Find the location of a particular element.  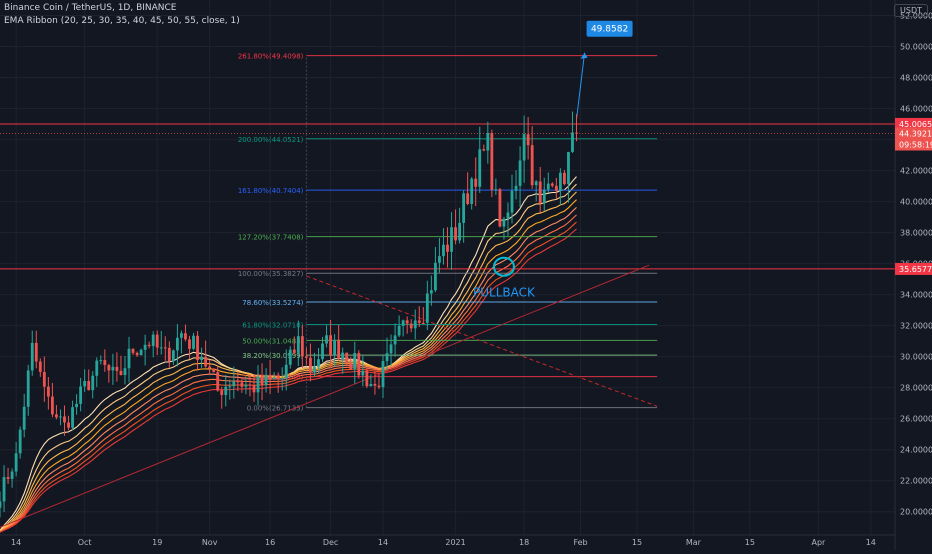

x-tick-label: 19 is located at coordinates (157, 542).